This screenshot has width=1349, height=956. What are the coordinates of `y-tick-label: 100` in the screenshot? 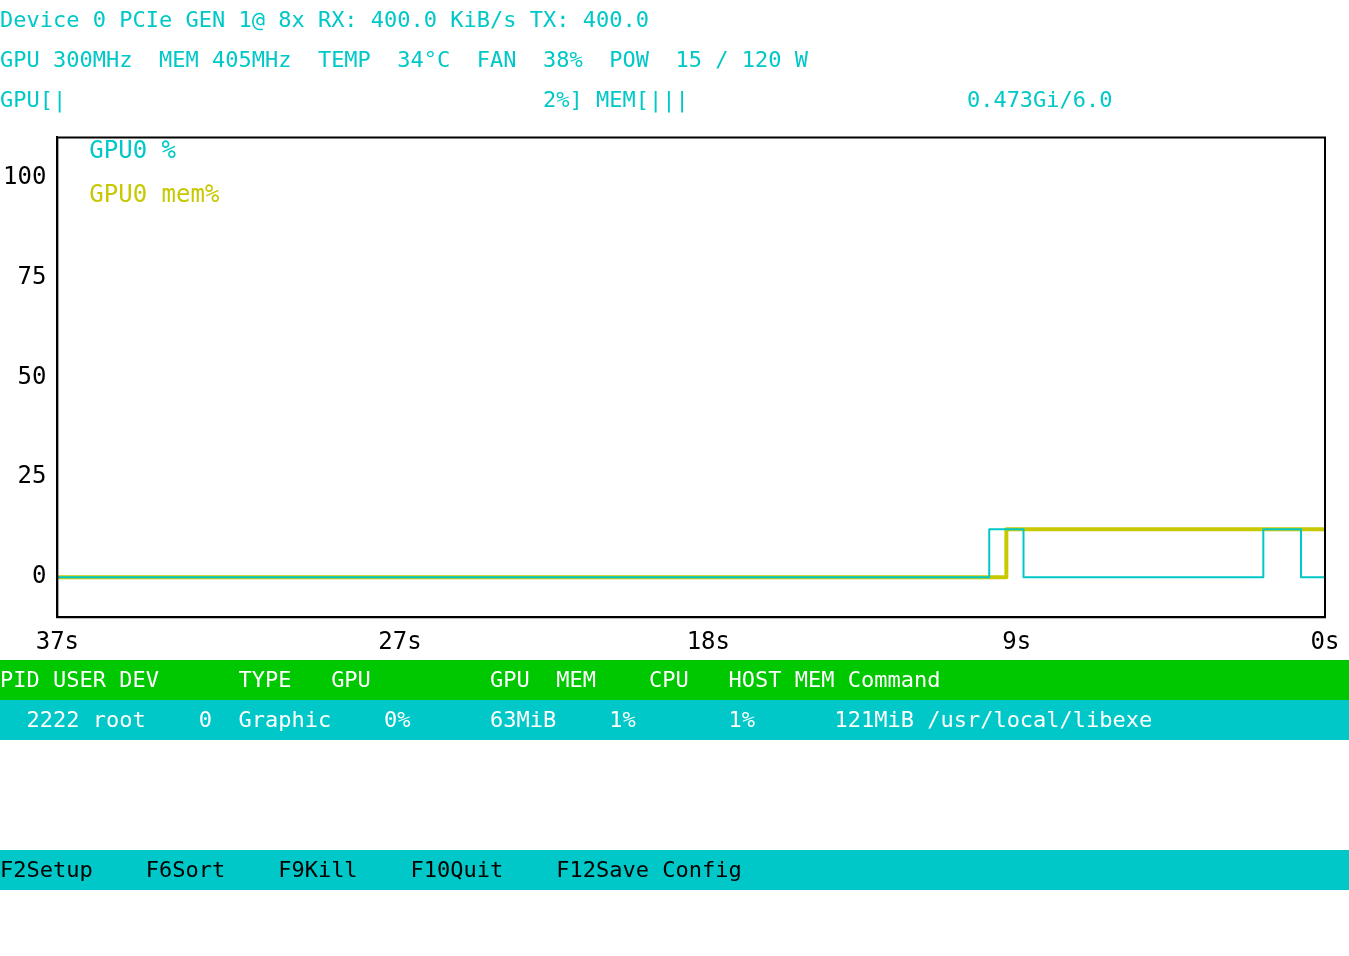 It's located at (24, 175).